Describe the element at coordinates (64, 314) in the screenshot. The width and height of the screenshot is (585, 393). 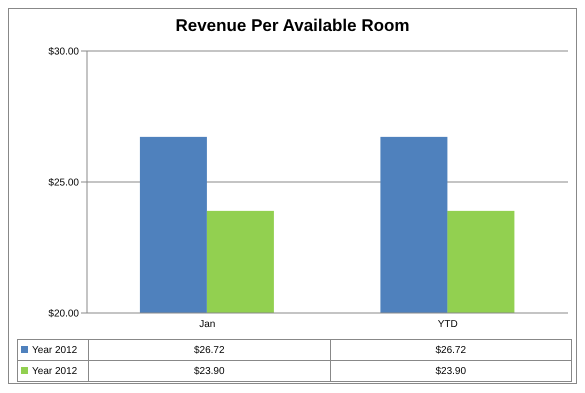
I see `y-tick-label: $20.00` at that location.